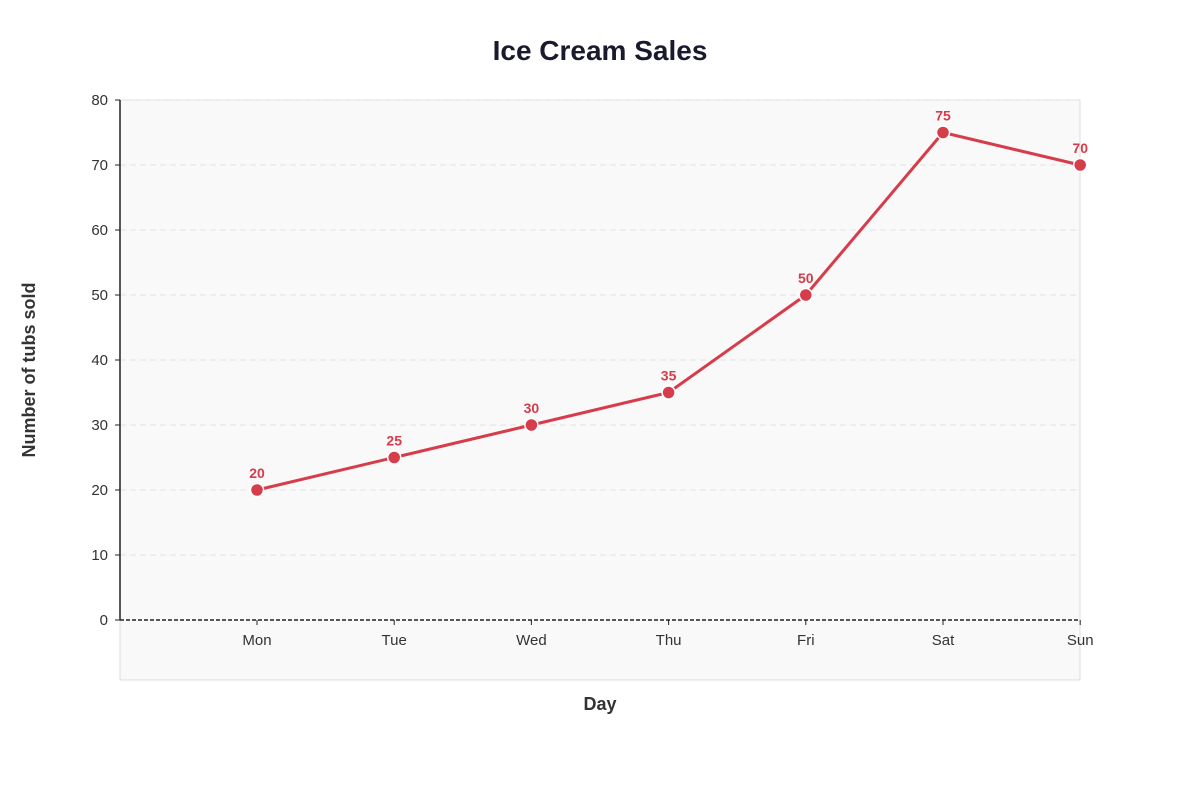  What do you see at coordinates (669, 640) in the screenshot?
I see `x-tick-label: Thu` at bounding box center [669, 640].